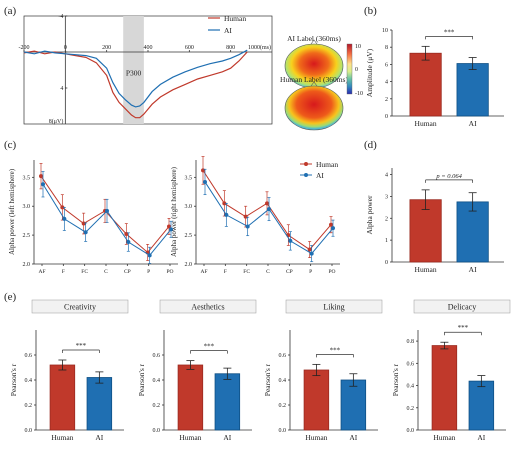 The height and width of the screenshot is (454, 520). What do you see at coordinates (27, 236) in the screenshot?
I see `y-tick-label: 2.5` at bounding box center [27, 236].